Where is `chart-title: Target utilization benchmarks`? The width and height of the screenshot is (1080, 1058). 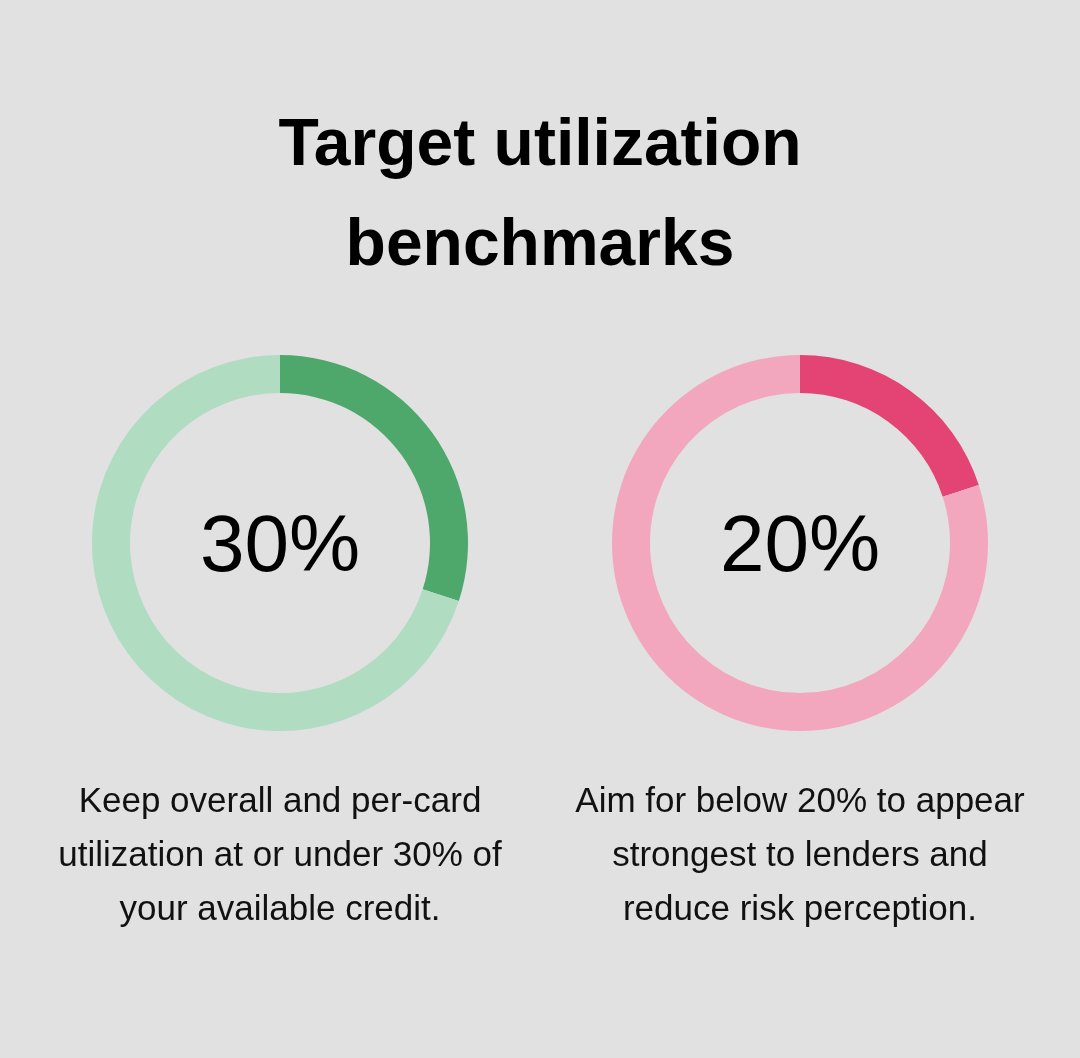
chart-title: Target utilization benchmarks is located at coordinates (540, 192).